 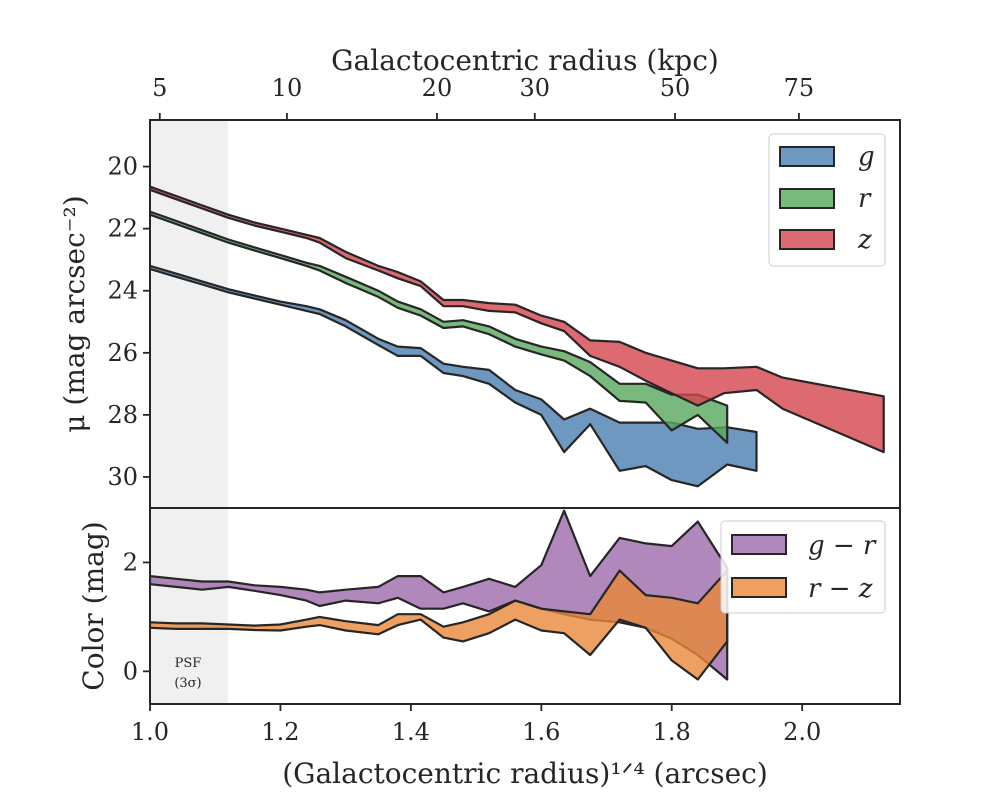 What do you see at coordinates (840, 589) in the screenshot?
I see `legend-label-r-z: r − z` at bounding box center [840, 589].